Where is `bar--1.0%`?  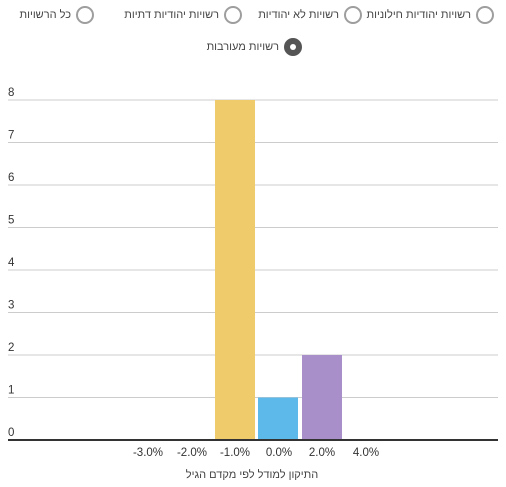 bar--1.0% is located at coordinates (235, 270).